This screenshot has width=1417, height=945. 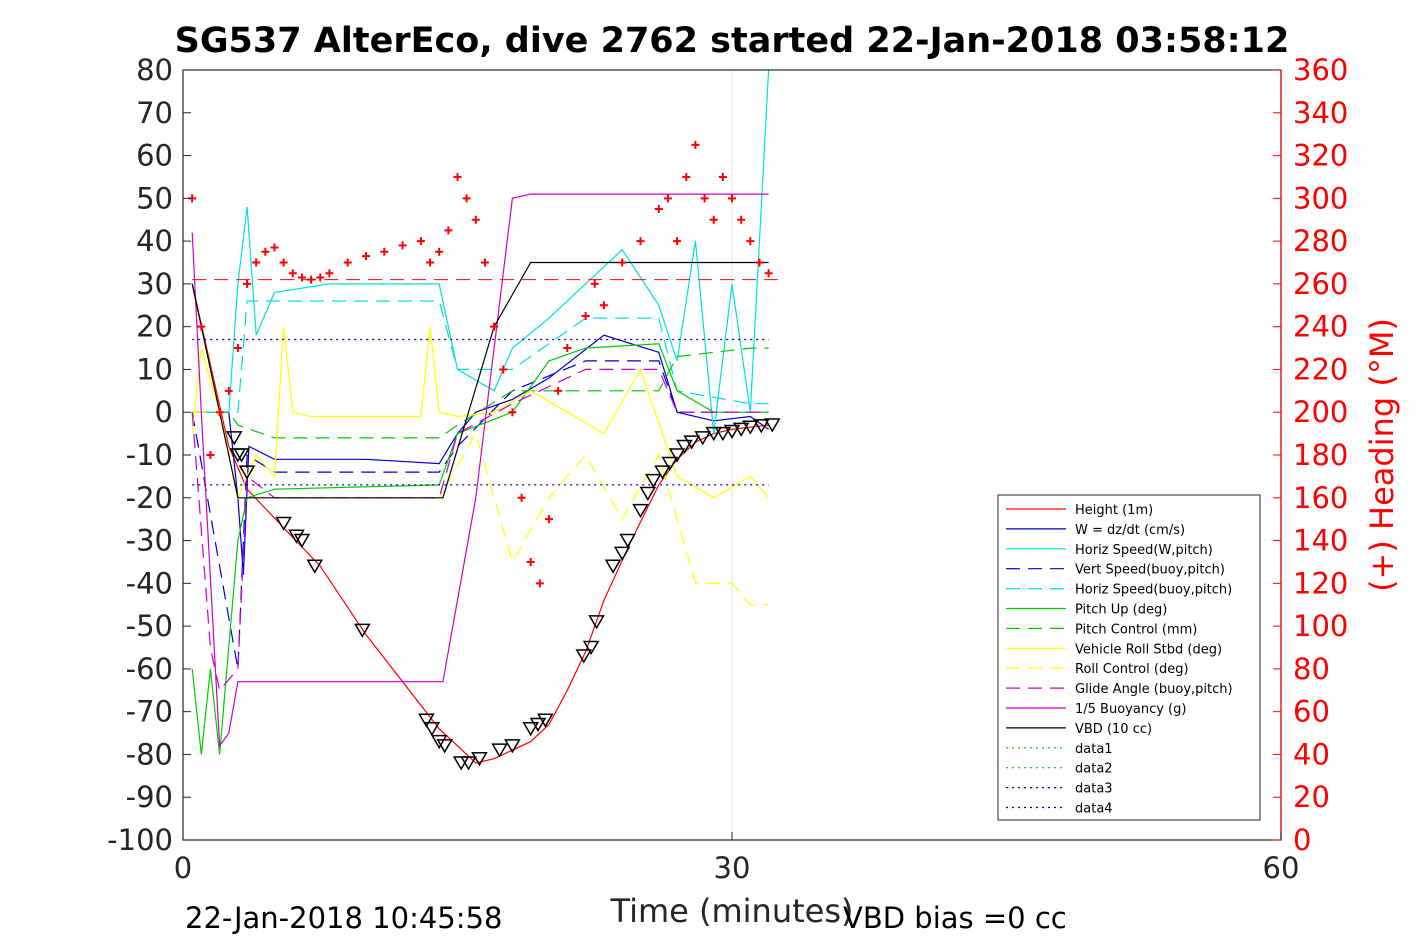 I want to click on footer-vbd-bias: VBD bias =0 cc, so click(x=955, y=918).